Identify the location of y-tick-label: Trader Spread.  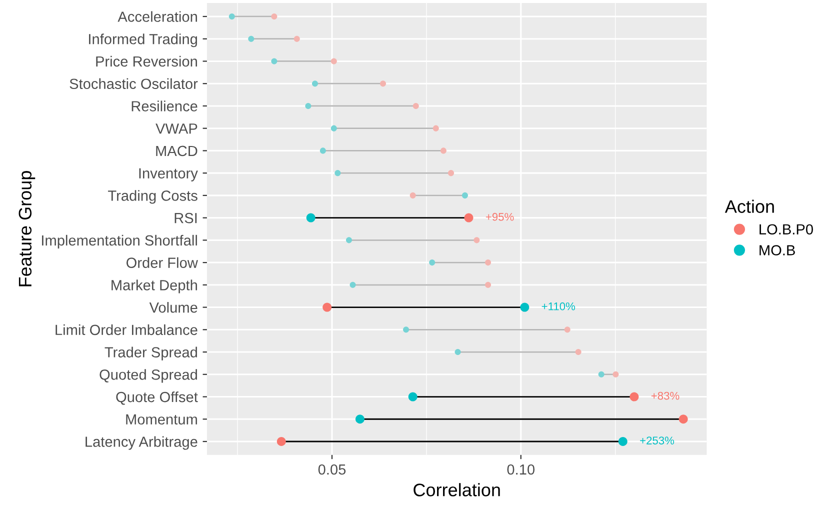
(150, 353).